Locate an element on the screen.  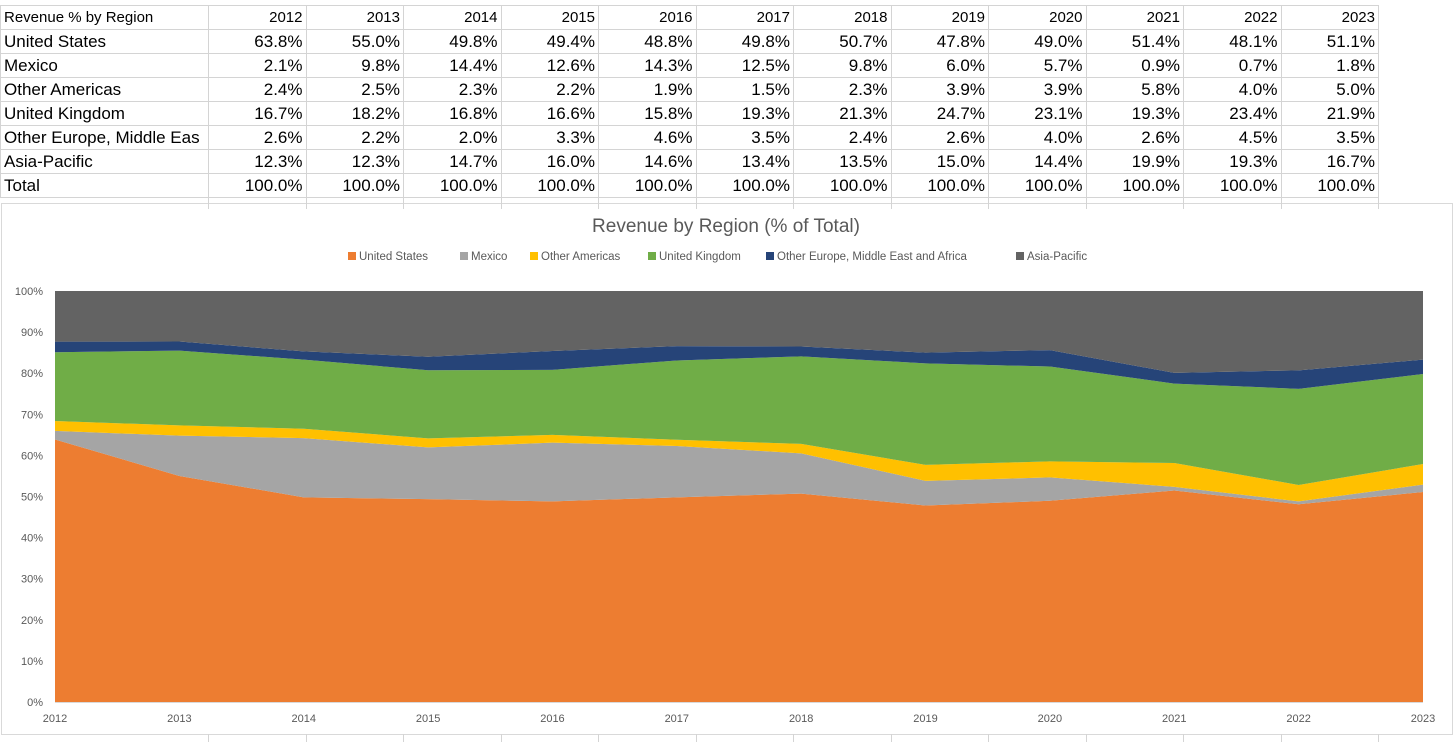
value-cell: 0.9% is located at coordinates (1134, 65).